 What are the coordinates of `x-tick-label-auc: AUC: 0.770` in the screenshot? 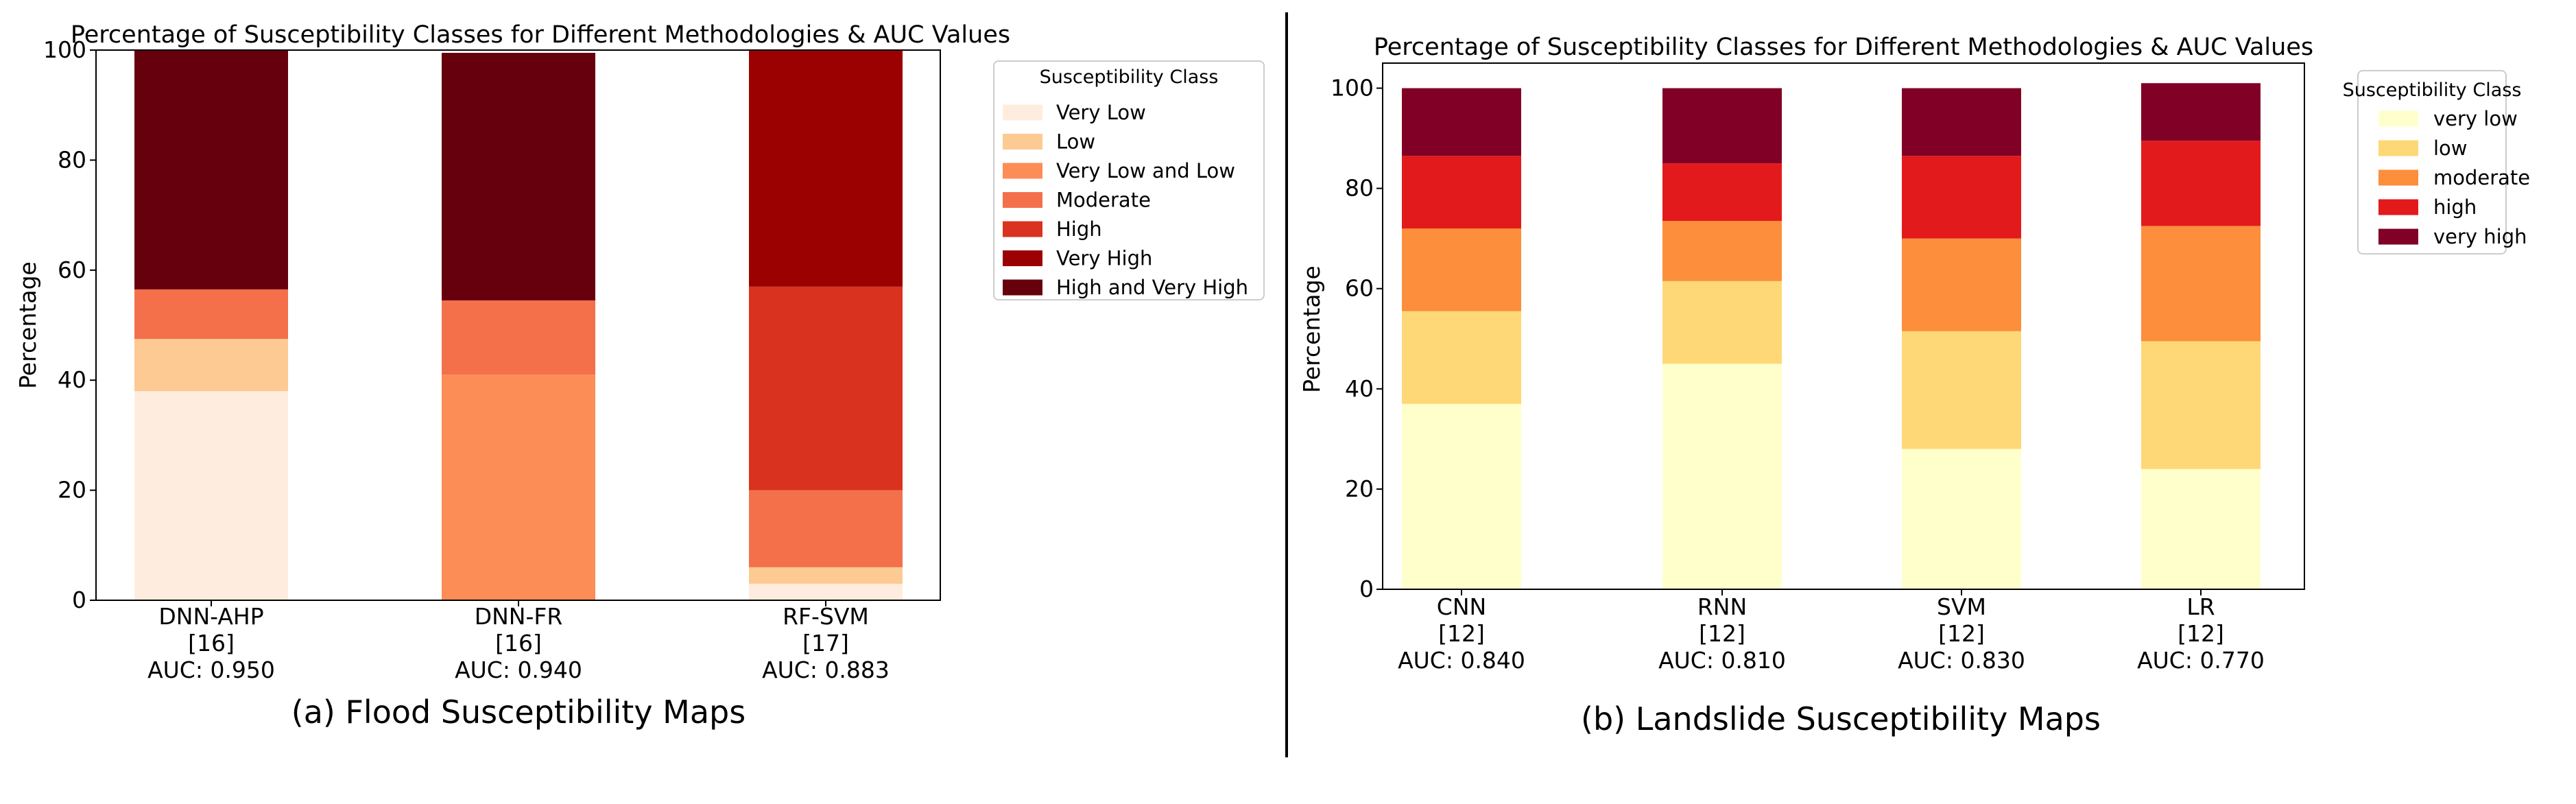 It's located at (2201, 660).